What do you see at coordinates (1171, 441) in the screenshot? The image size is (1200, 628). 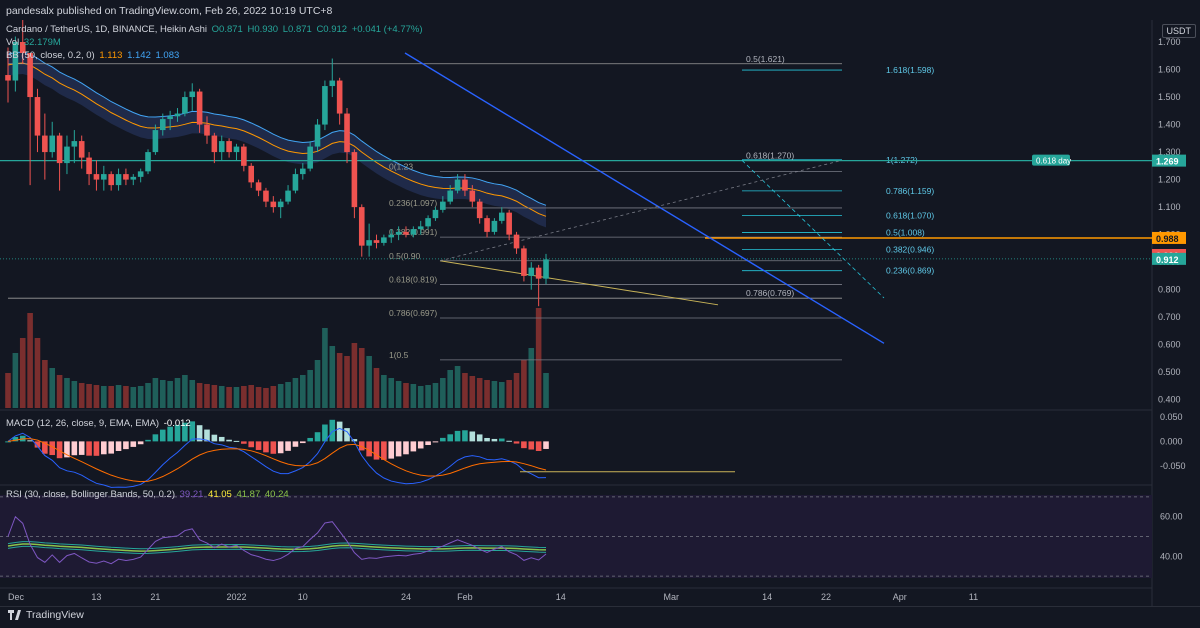 I see `macd-tick-label: 0.000` at bounding box center [1171, 441].